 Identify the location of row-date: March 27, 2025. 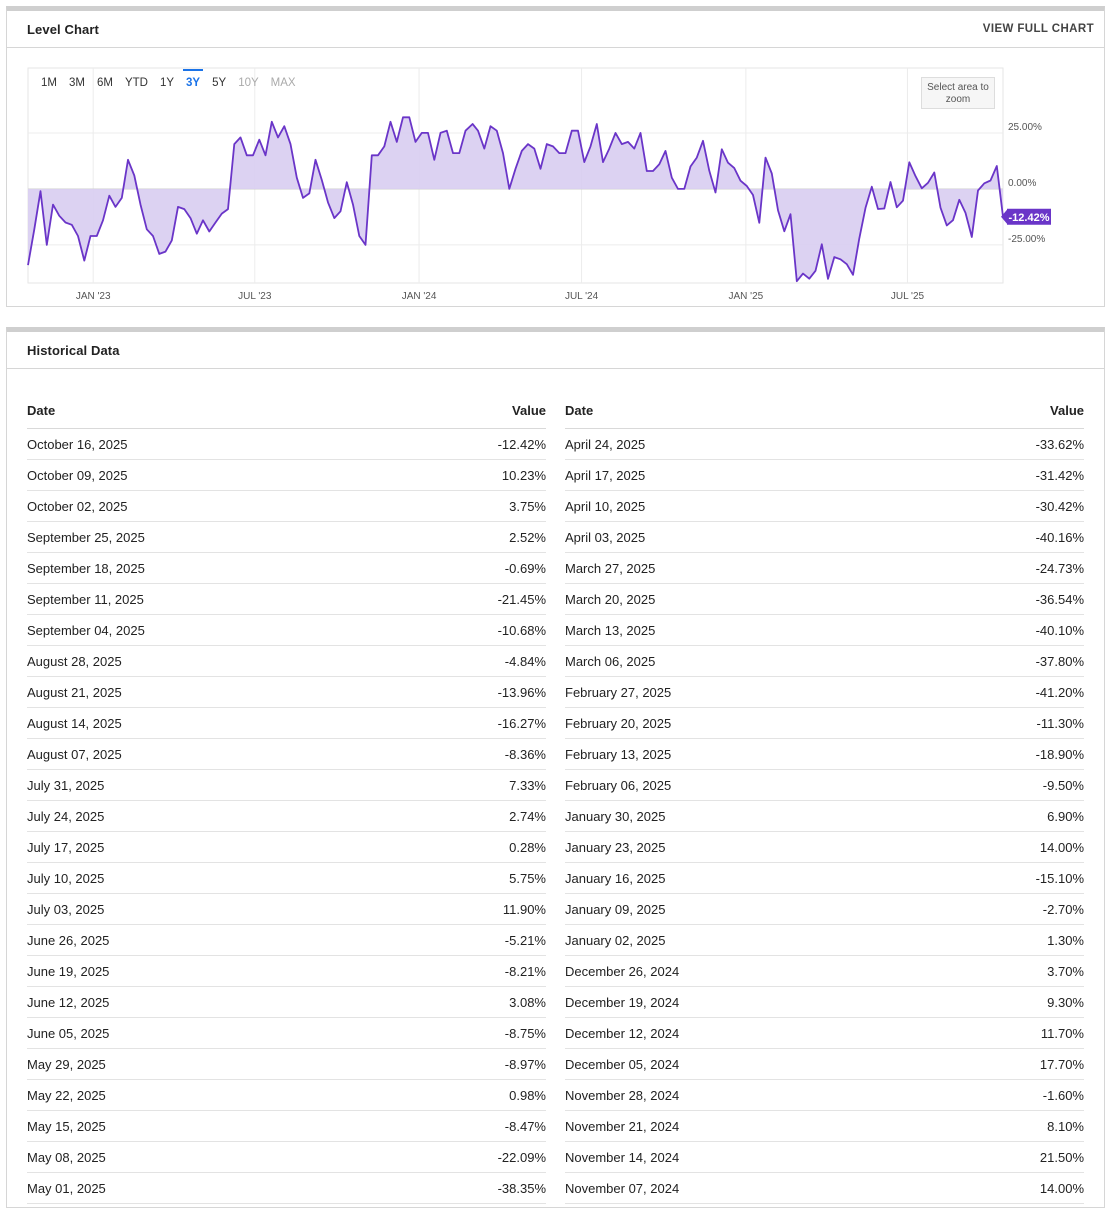
(610, 568).